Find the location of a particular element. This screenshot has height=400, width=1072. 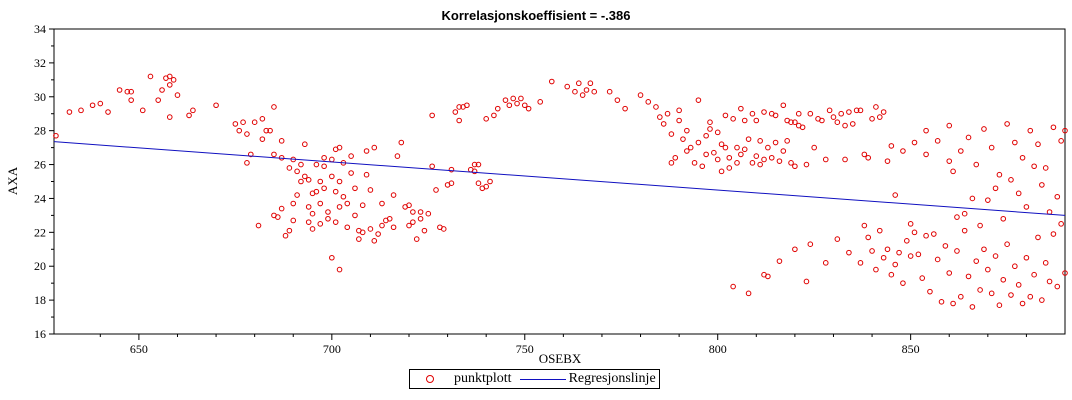

legend-label-scatter: punktplott is located at coordinates (483, 378).